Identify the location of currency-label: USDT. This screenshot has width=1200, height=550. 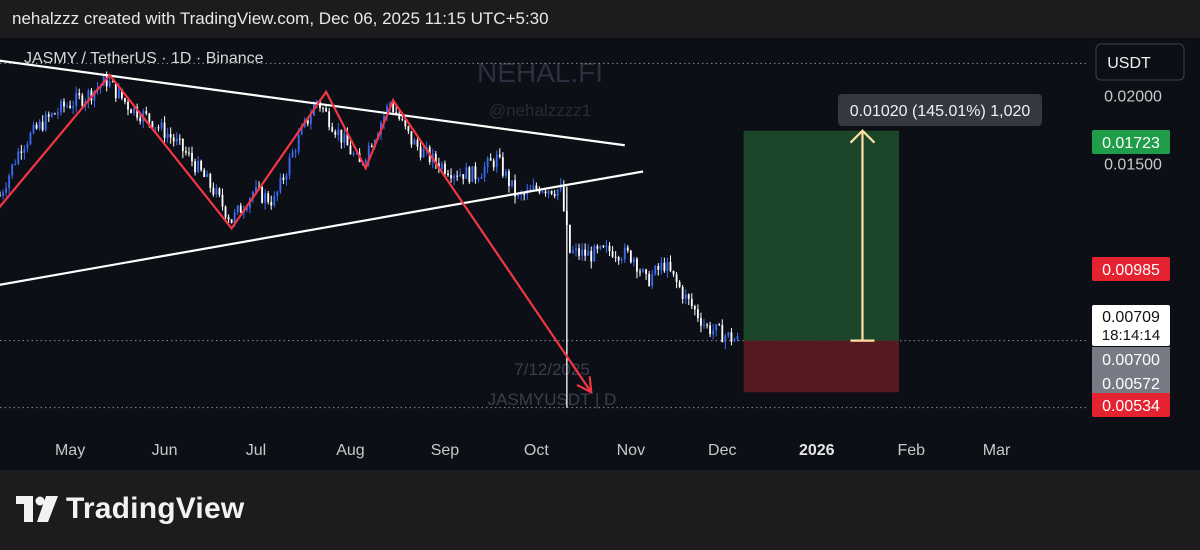
(1129, 63).